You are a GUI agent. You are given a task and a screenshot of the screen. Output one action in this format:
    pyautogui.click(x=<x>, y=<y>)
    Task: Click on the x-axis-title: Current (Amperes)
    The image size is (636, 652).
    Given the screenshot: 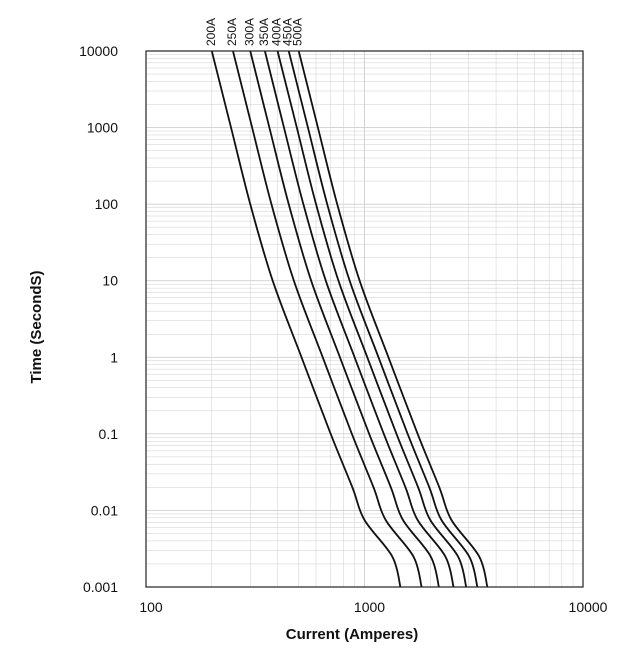 What is the action you would take?
    pyautogui.click(x=352, y=634)
    